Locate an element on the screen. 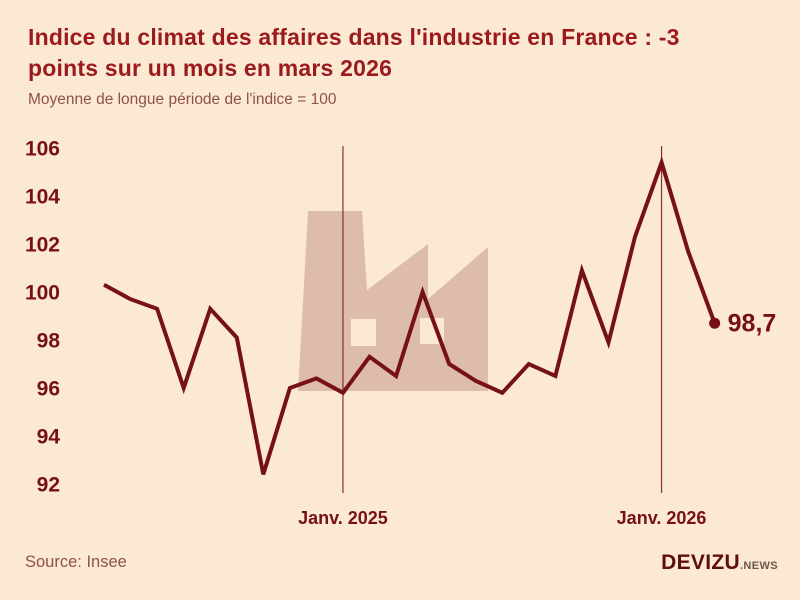 This screenshot has width=800, height=600. y-tick-label-106: 106 is located at coordinates (42, 149).